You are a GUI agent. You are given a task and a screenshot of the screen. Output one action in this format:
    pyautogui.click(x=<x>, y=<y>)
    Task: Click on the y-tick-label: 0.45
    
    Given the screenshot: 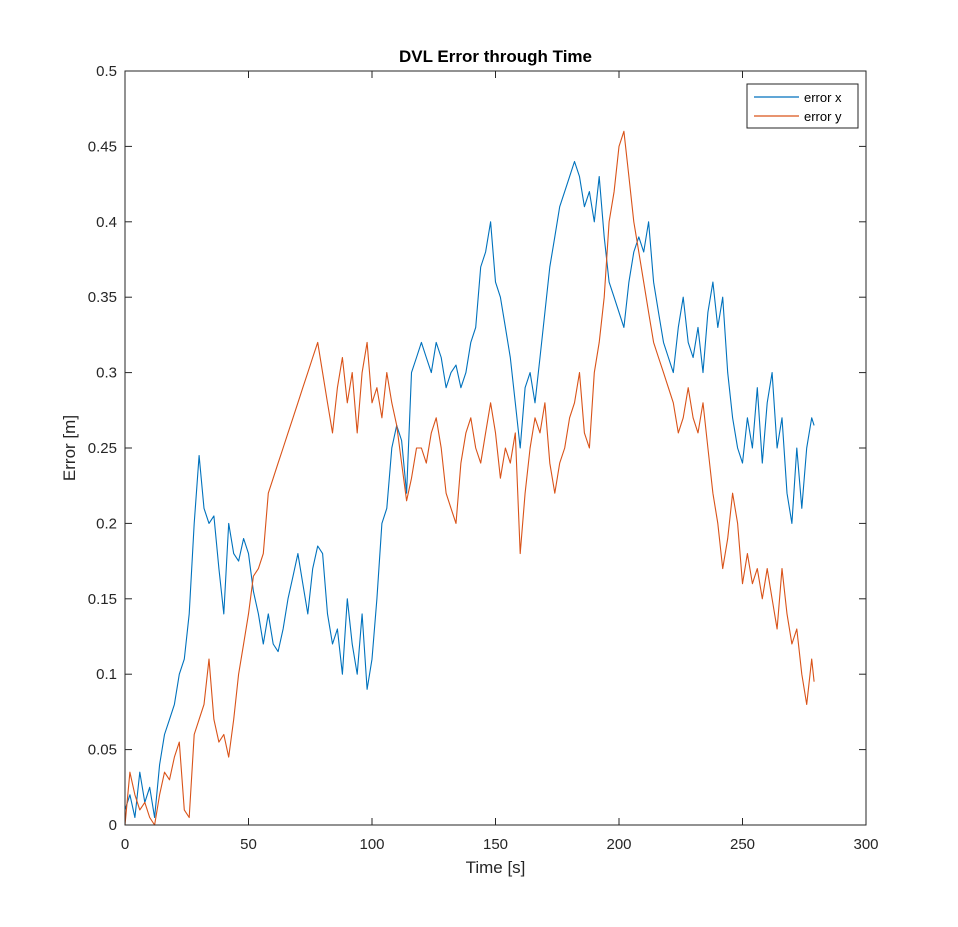 What is the action you would take?
    pyautogui.click(x=102, y=146)
    